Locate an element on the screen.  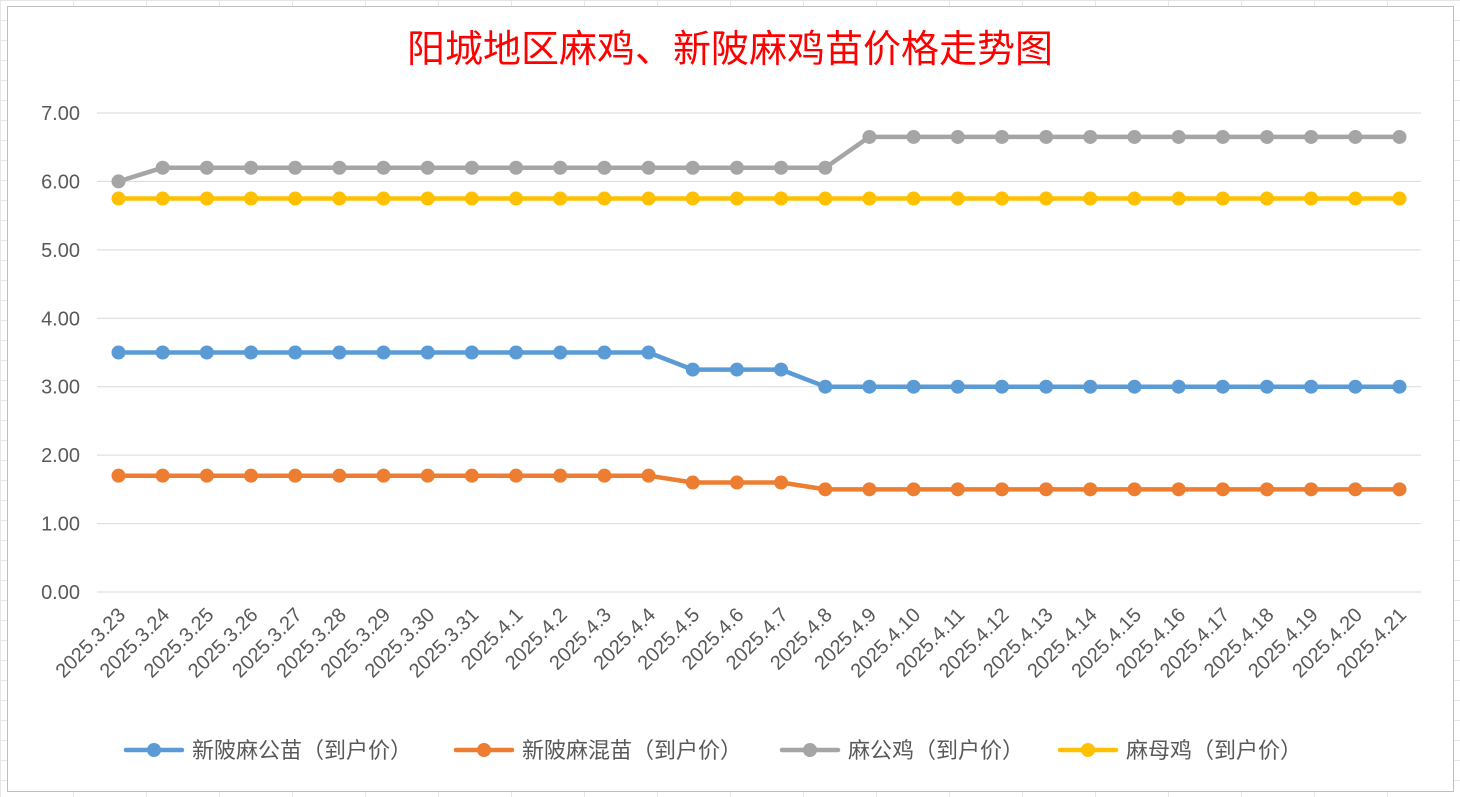
y-axis-tick-labels: 0.00 1.00 2.00 3.00 4.00 5.00 6.00 7.00 is located at coordinates (60, 353).